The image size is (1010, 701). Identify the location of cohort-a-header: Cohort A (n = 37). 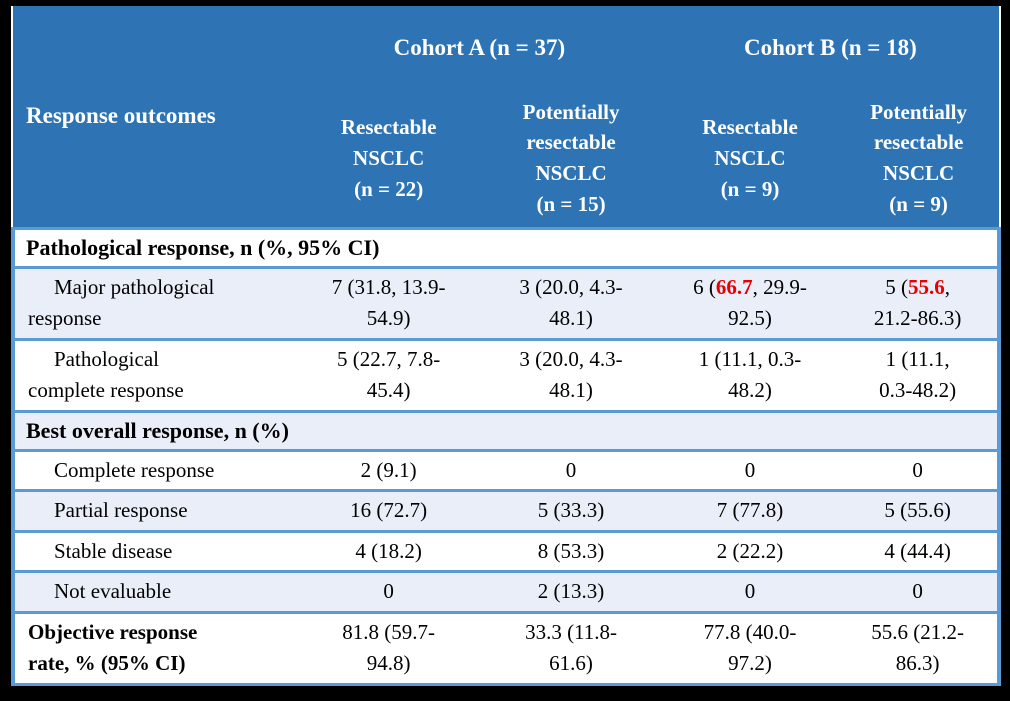
(479, 48).